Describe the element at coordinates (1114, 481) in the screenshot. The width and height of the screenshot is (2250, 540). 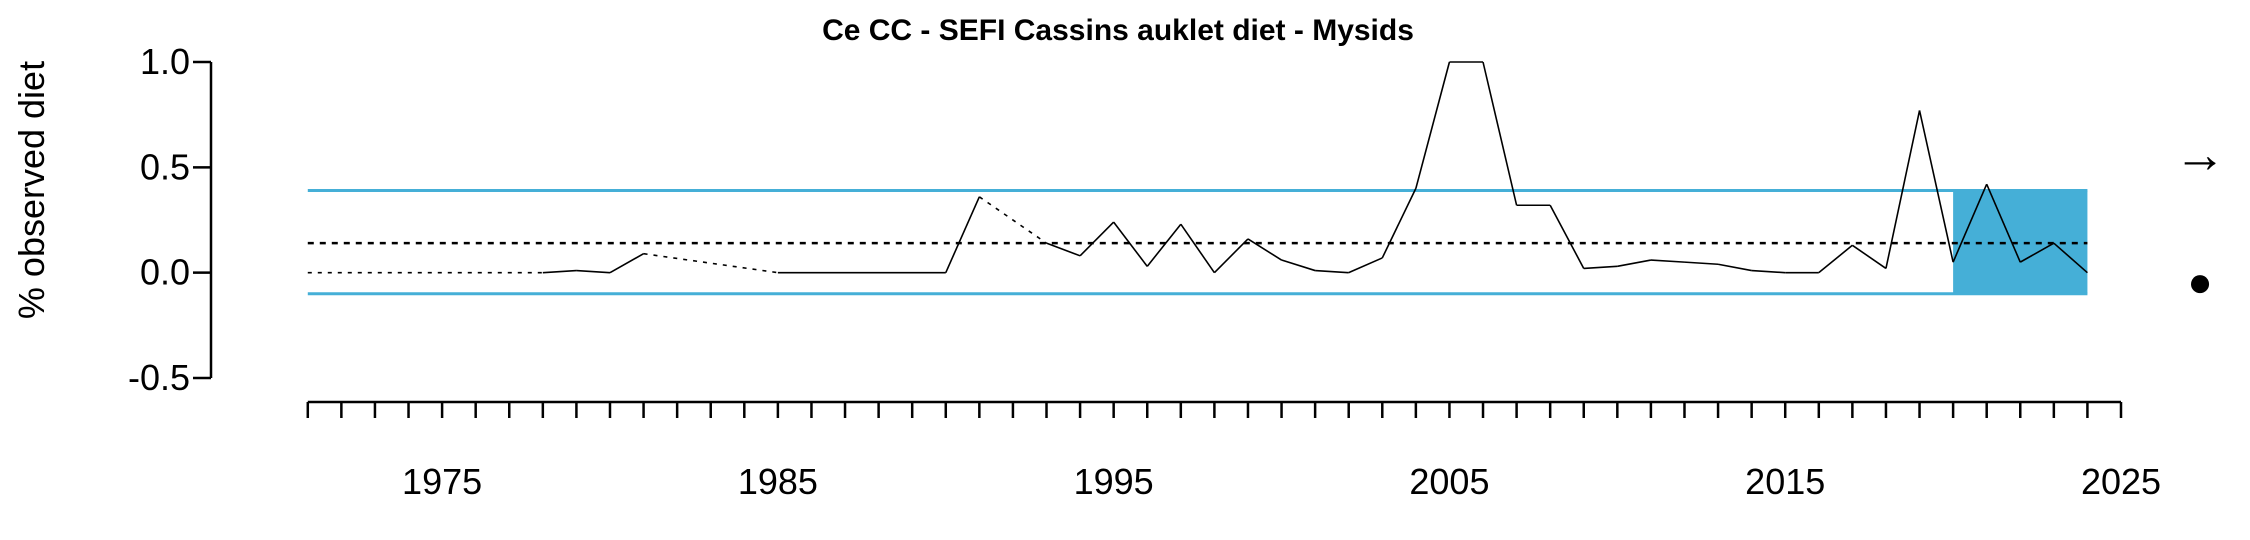
I see `x-tick-label: 1995` at that location.